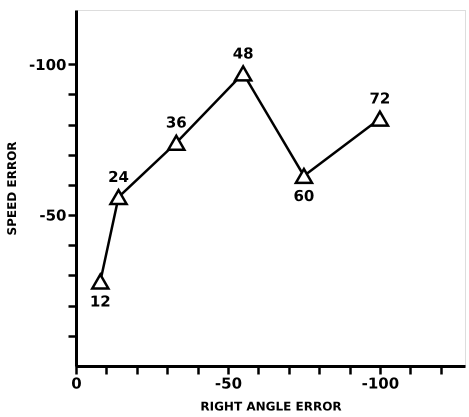  Describe the element at coordinates (100, 301) in the screenshot. I see `annotation: 12` at that location.